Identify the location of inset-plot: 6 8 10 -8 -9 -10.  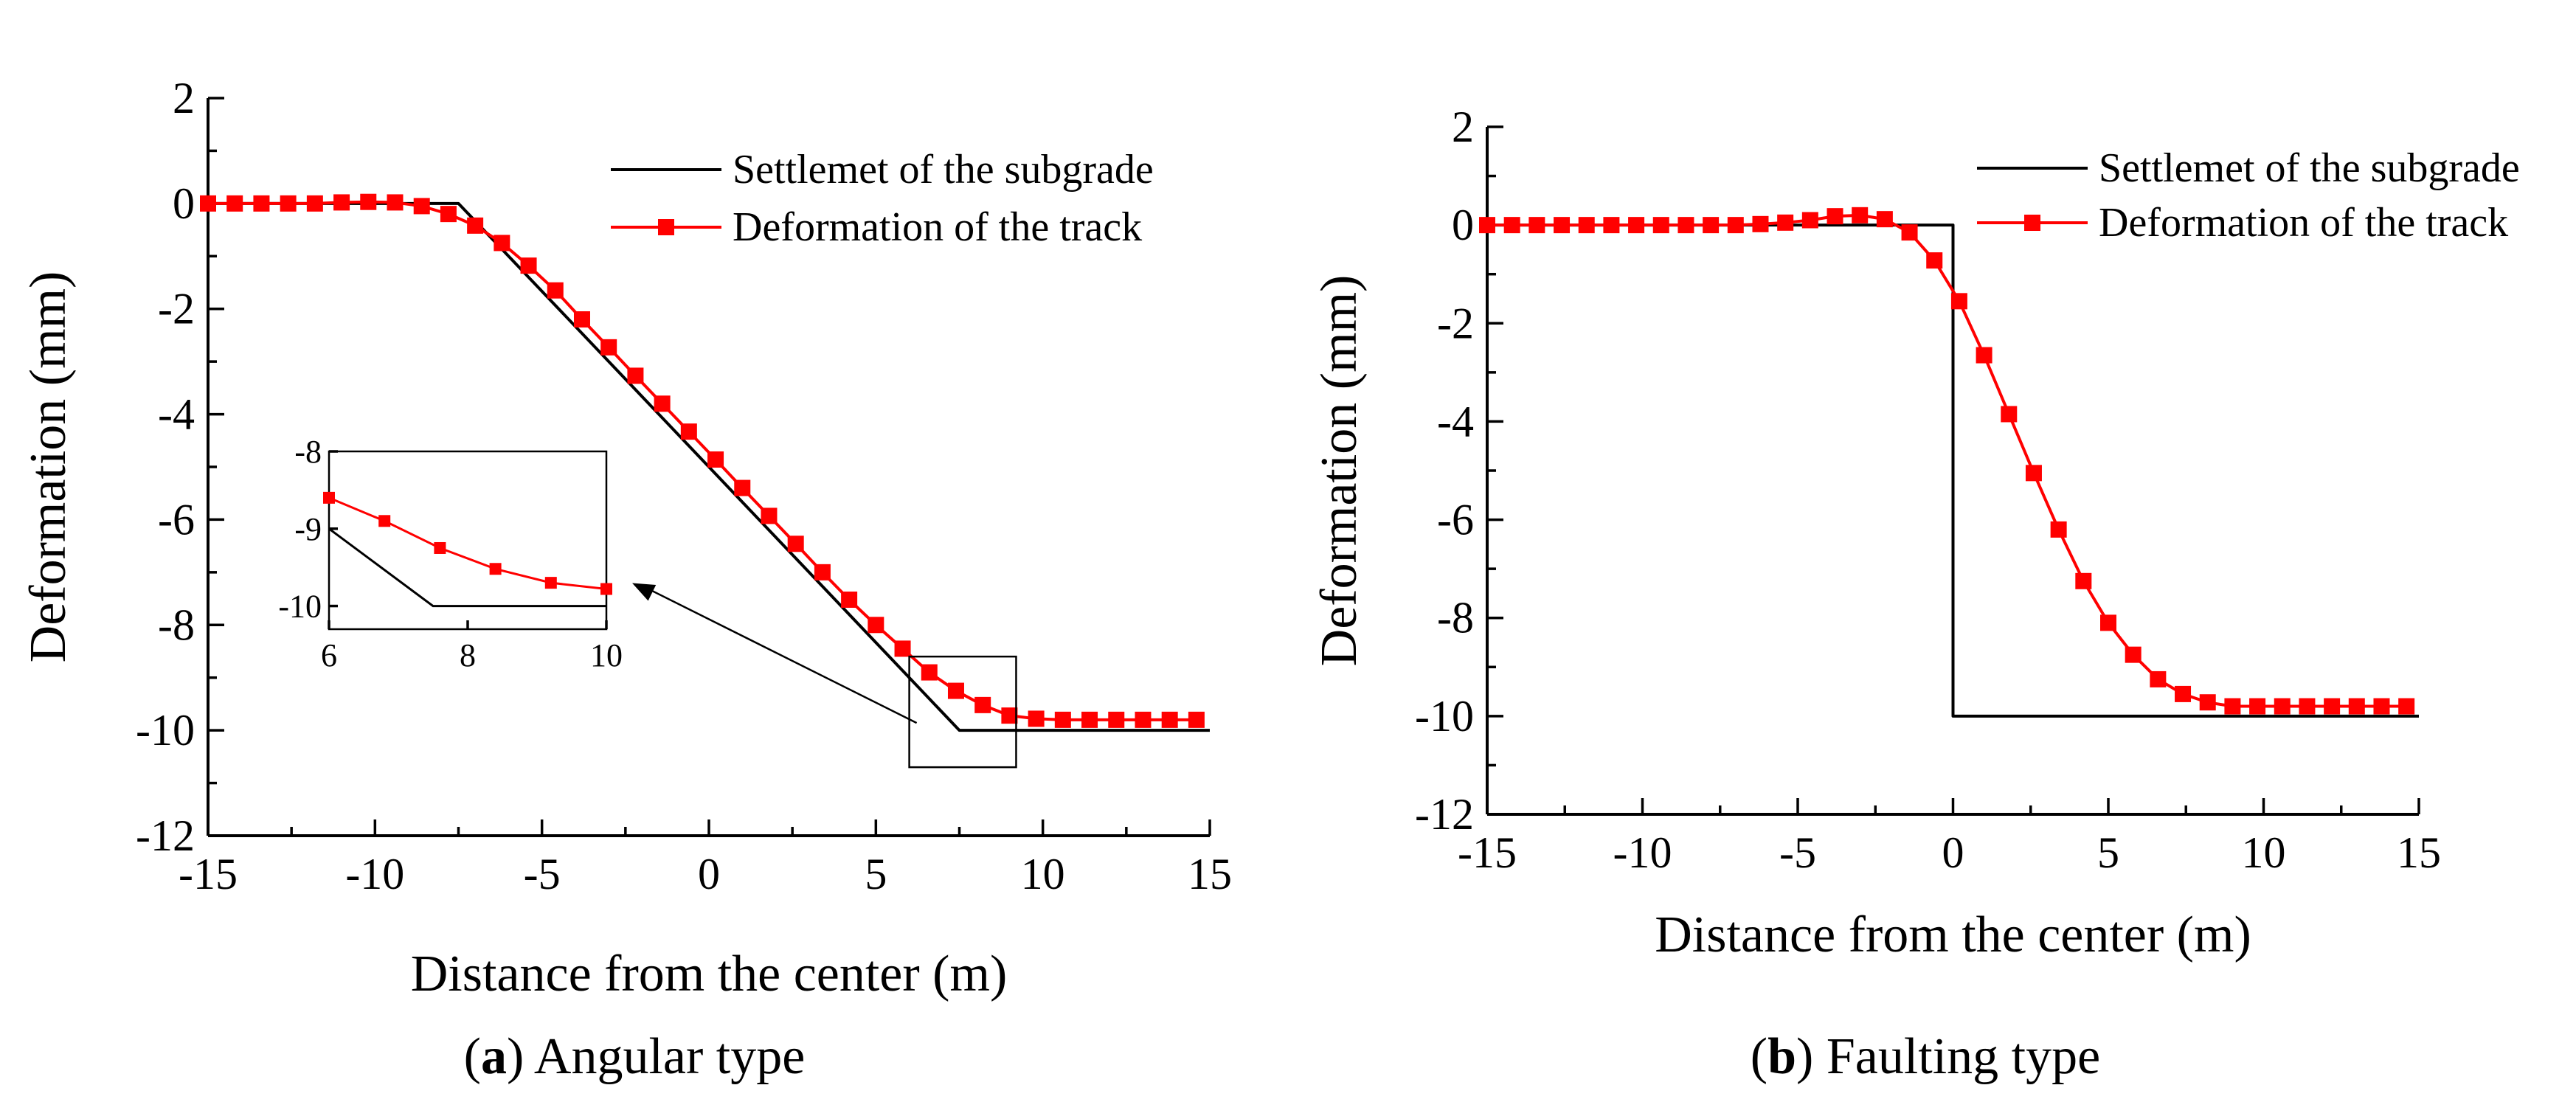
(451, 553).